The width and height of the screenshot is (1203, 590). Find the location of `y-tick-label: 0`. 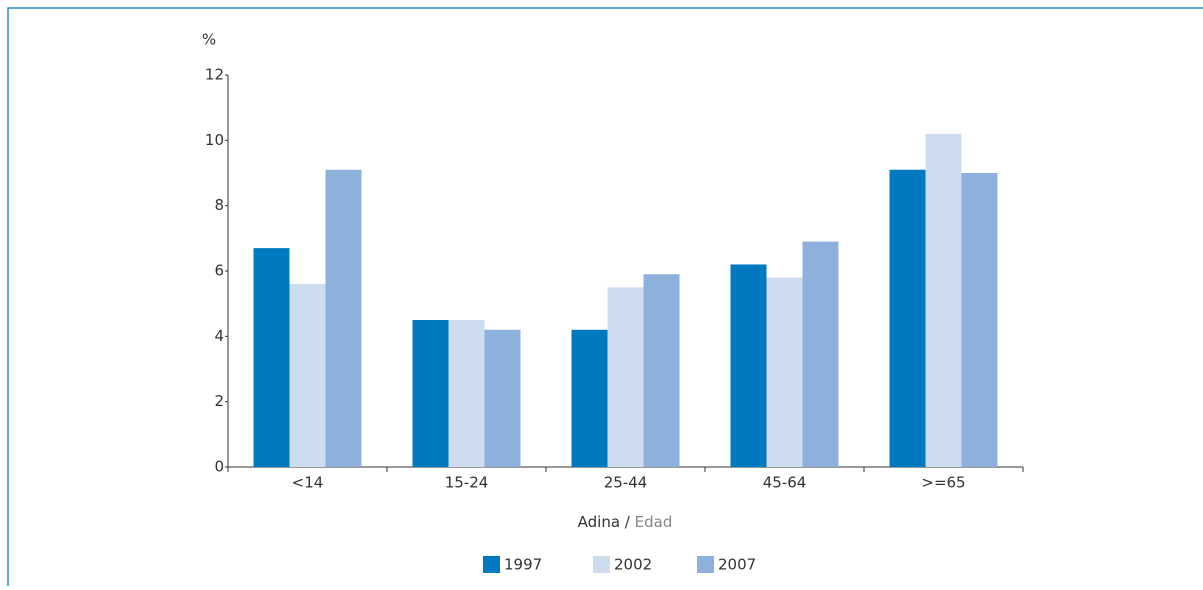

y-tick-label: 0 is located at coordinates (219, 467).